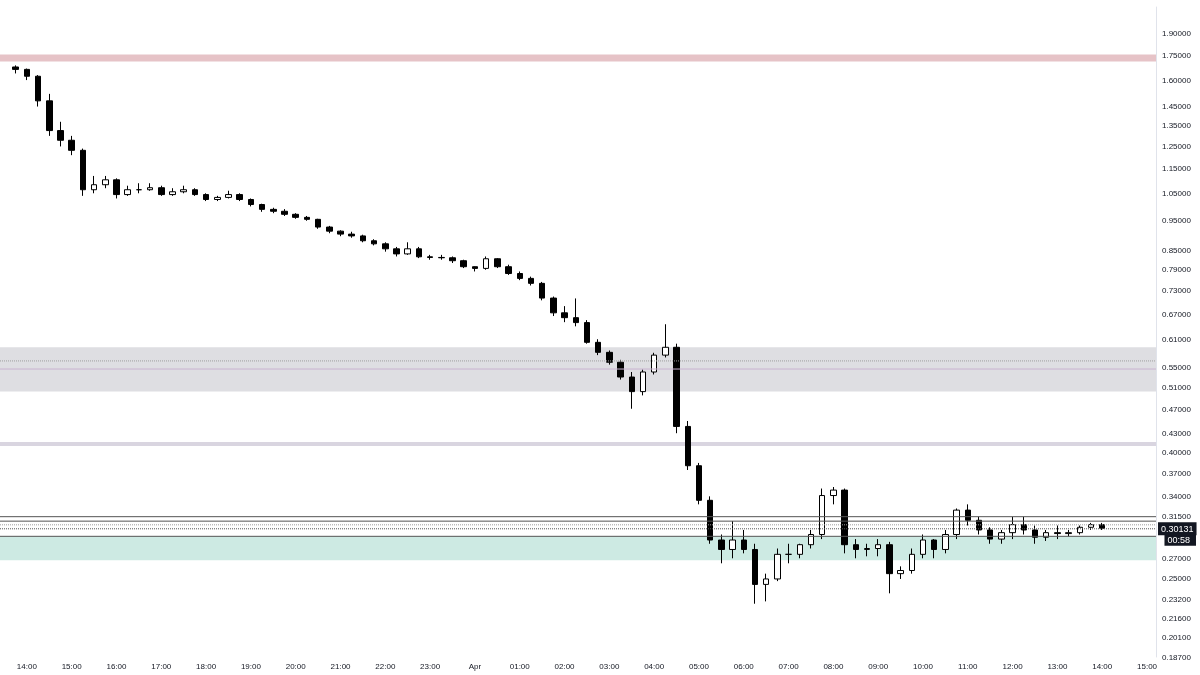  Describe the element at coordinates (1177, 657) in the screenshot. I see `y-tick-label: 0.18700` at that location.